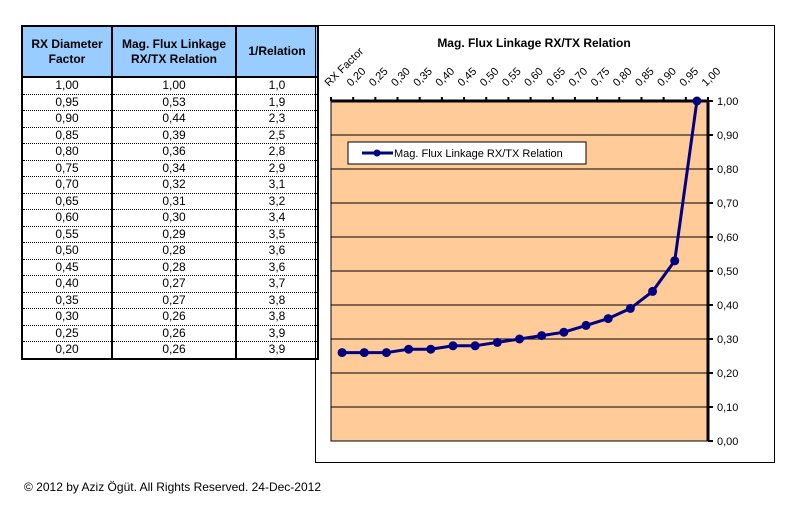 This screenshot has height=507, width=785. I want to click on table-row: 0,75 0,34 2,9, so click(170, 168).